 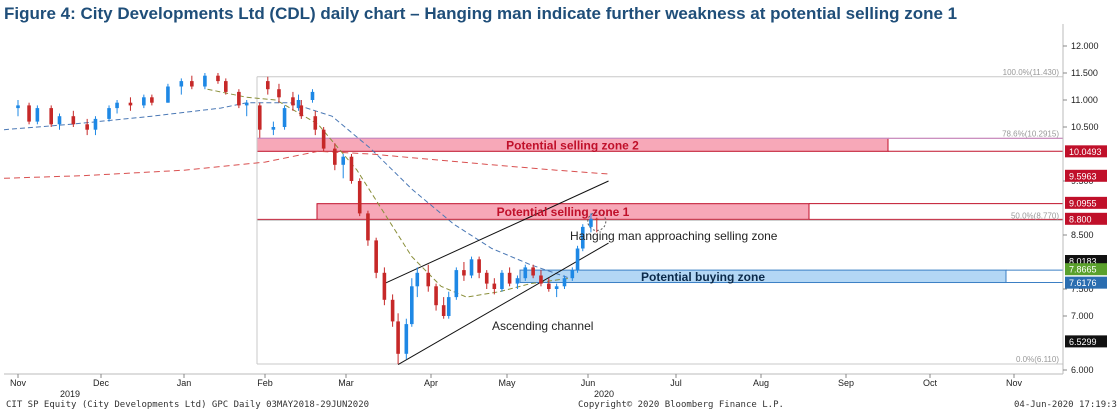 I want to click on x-tick-label: Apr, so click(x=431, y=383).